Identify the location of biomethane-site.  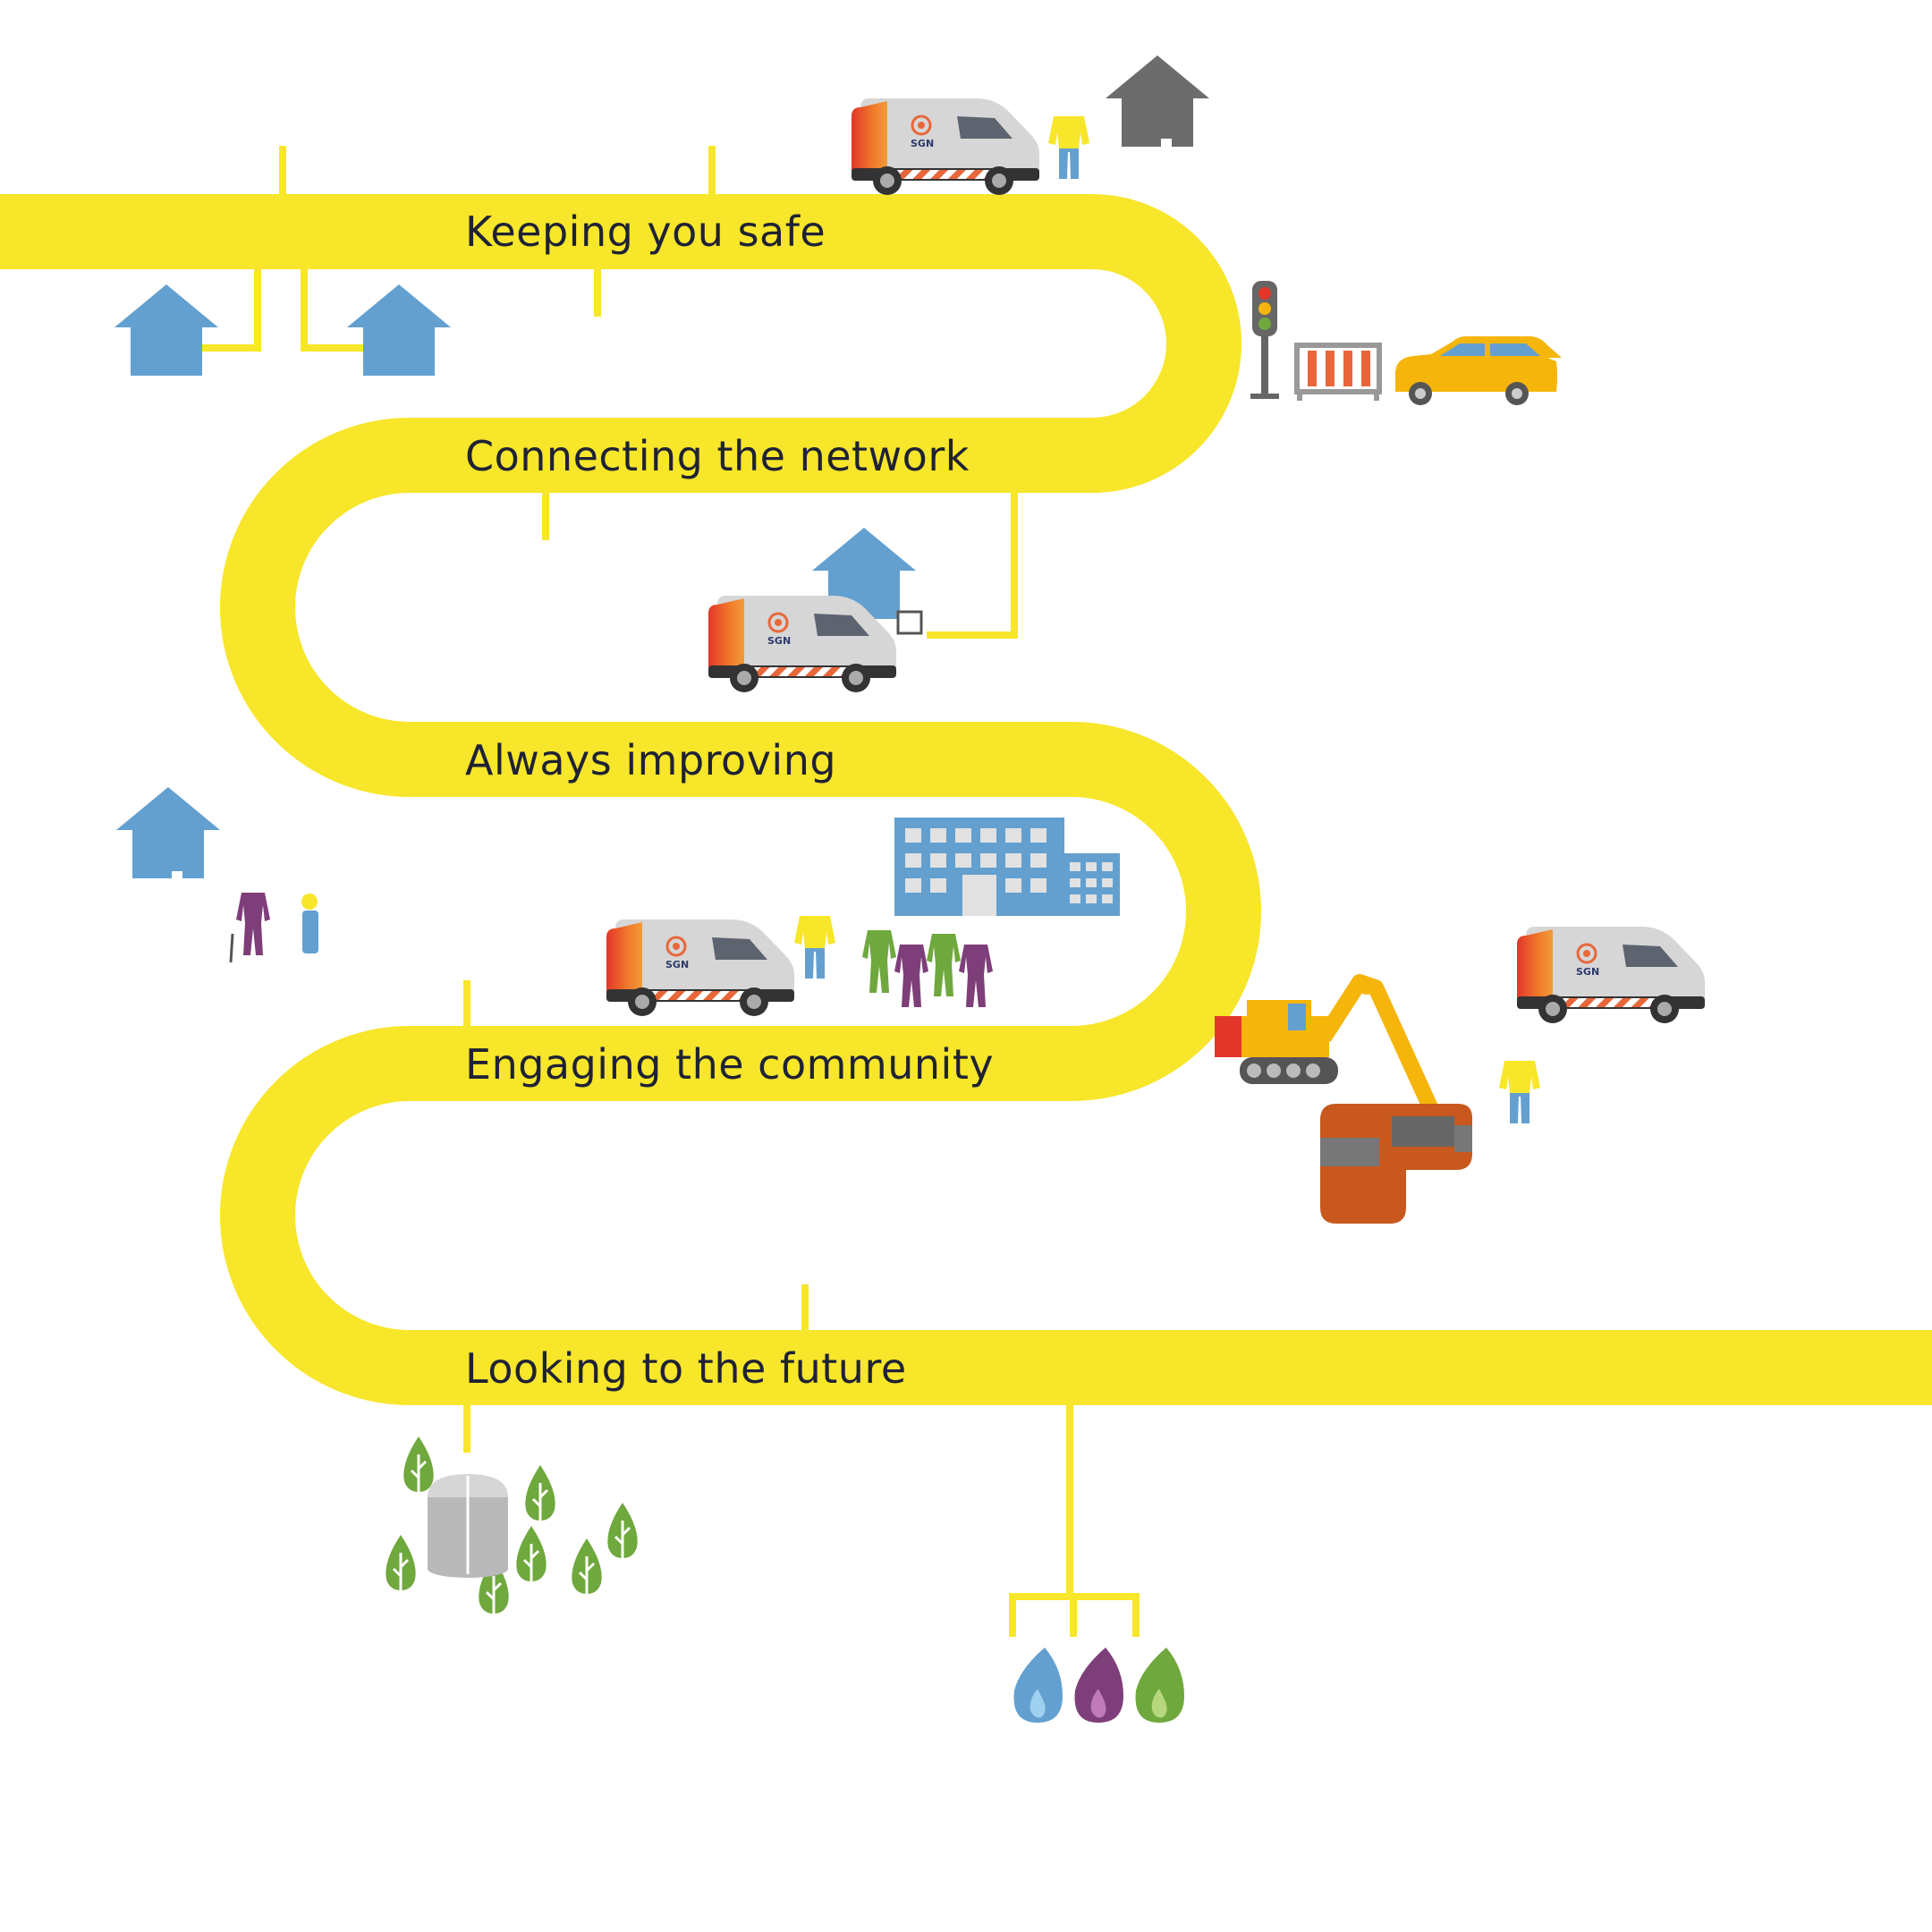
(512, 1529).